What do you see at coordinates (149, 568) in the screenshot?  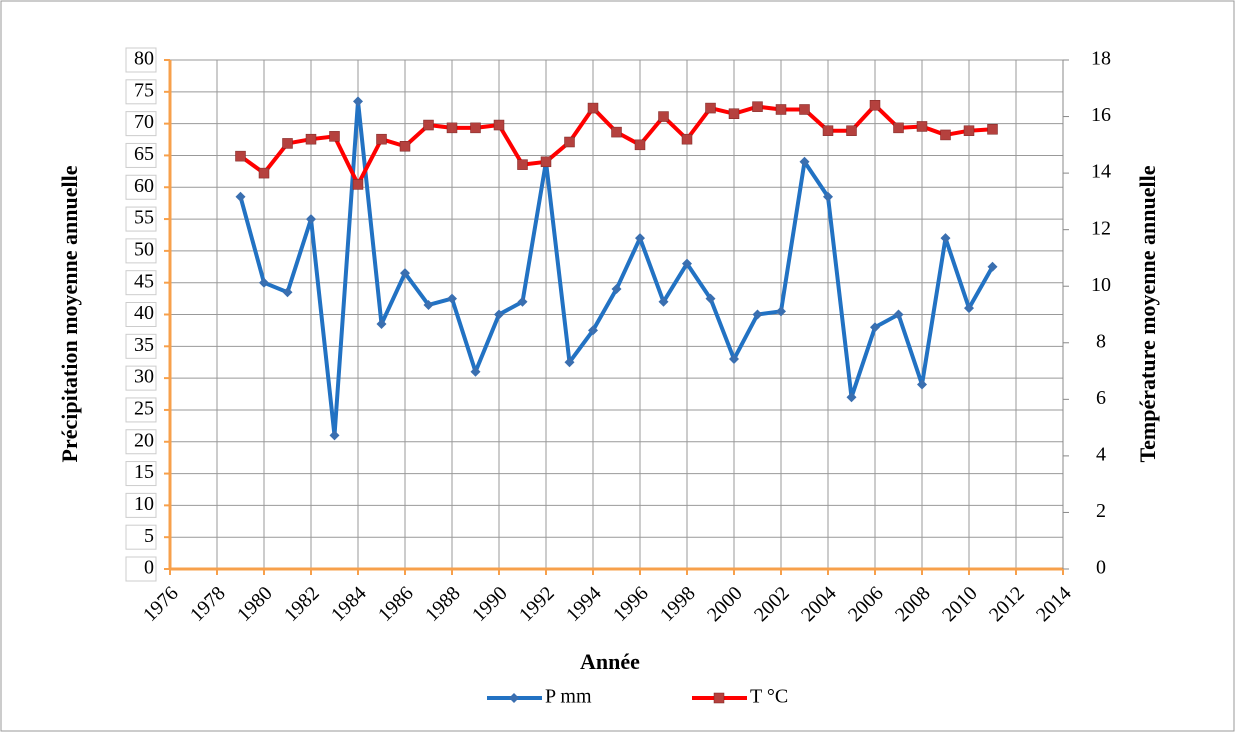 I see `y-tick-label: 0` at bounding box center [149, 568].